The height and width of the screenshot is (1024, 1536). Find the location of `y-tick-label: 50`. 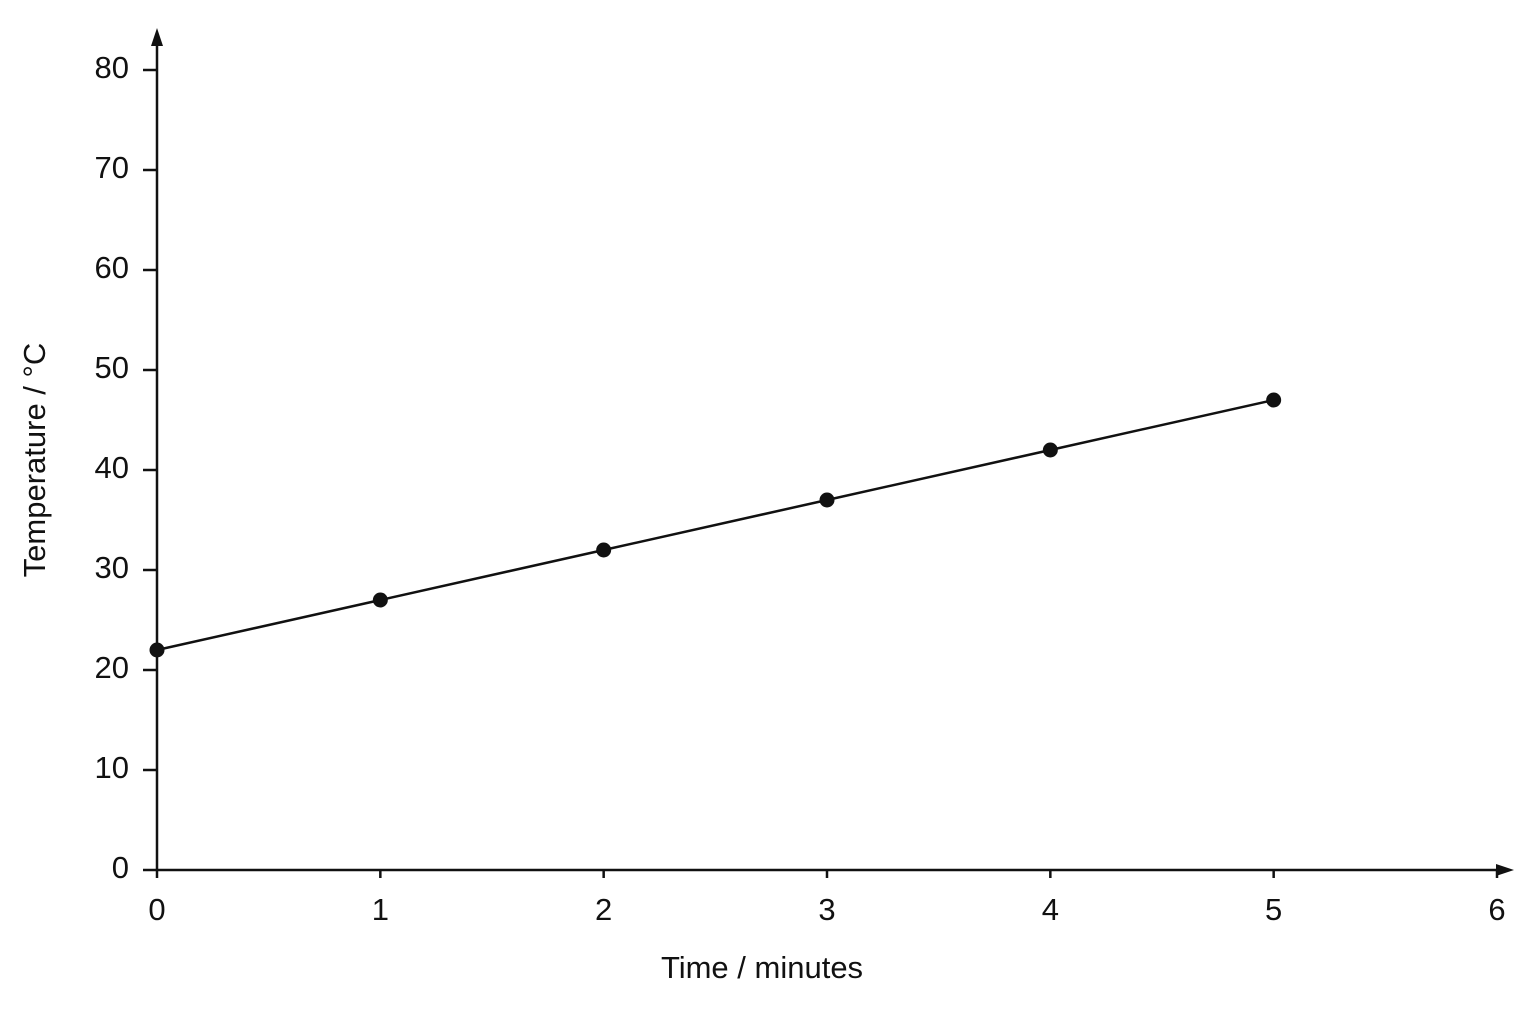

y-tick-label: 50 is located at coordinates (112, 367).